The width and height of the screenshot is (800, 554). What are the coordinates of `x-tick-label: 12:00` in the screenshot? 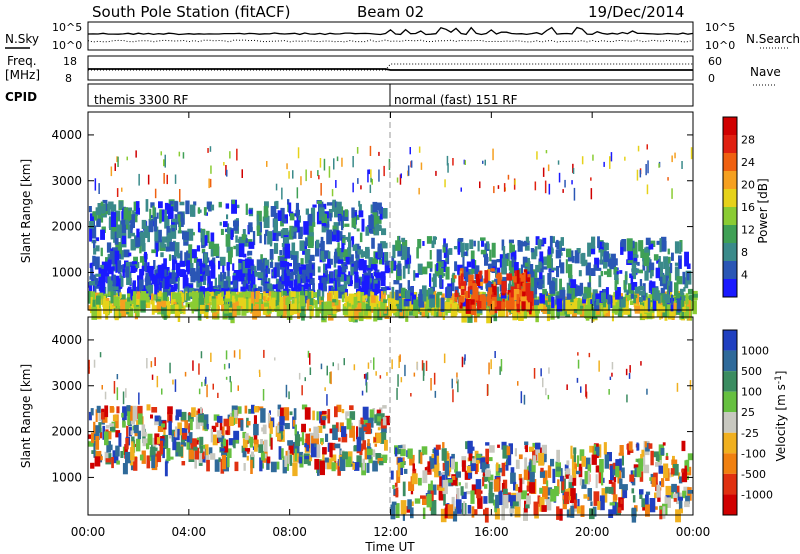 It's located at (390, 532).